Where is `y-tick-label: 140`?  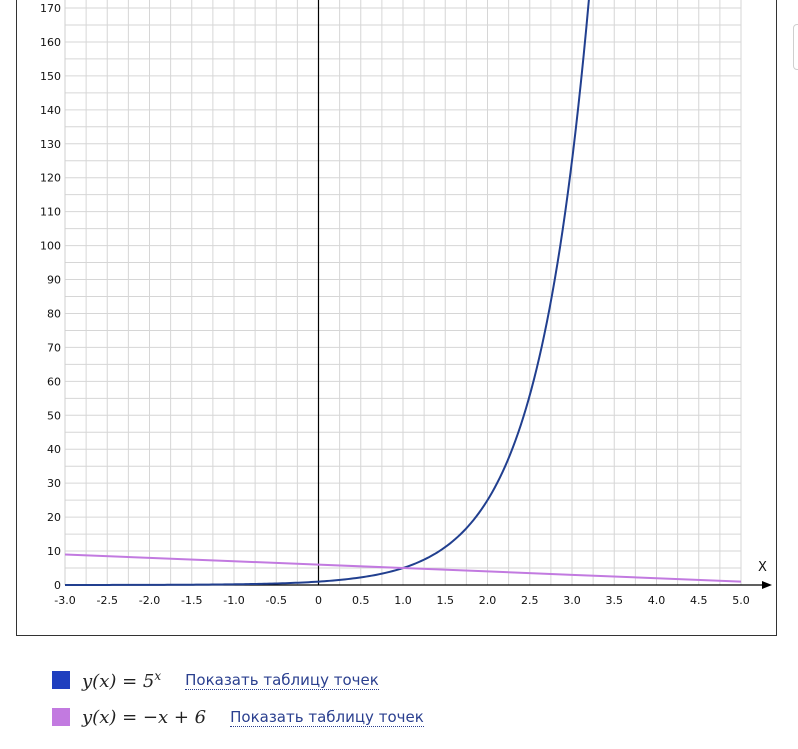
y-tick-label: 140 is located at coordinates (50, 110).